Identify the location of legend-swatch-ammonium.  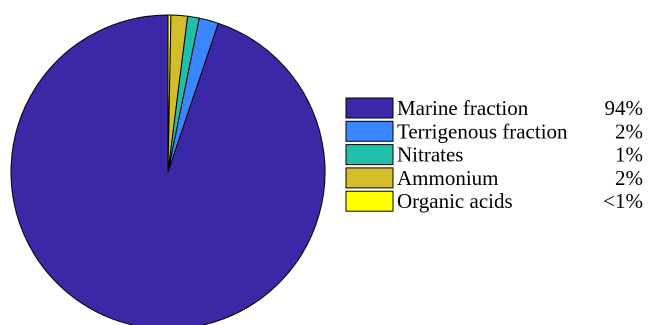
(369, 178).